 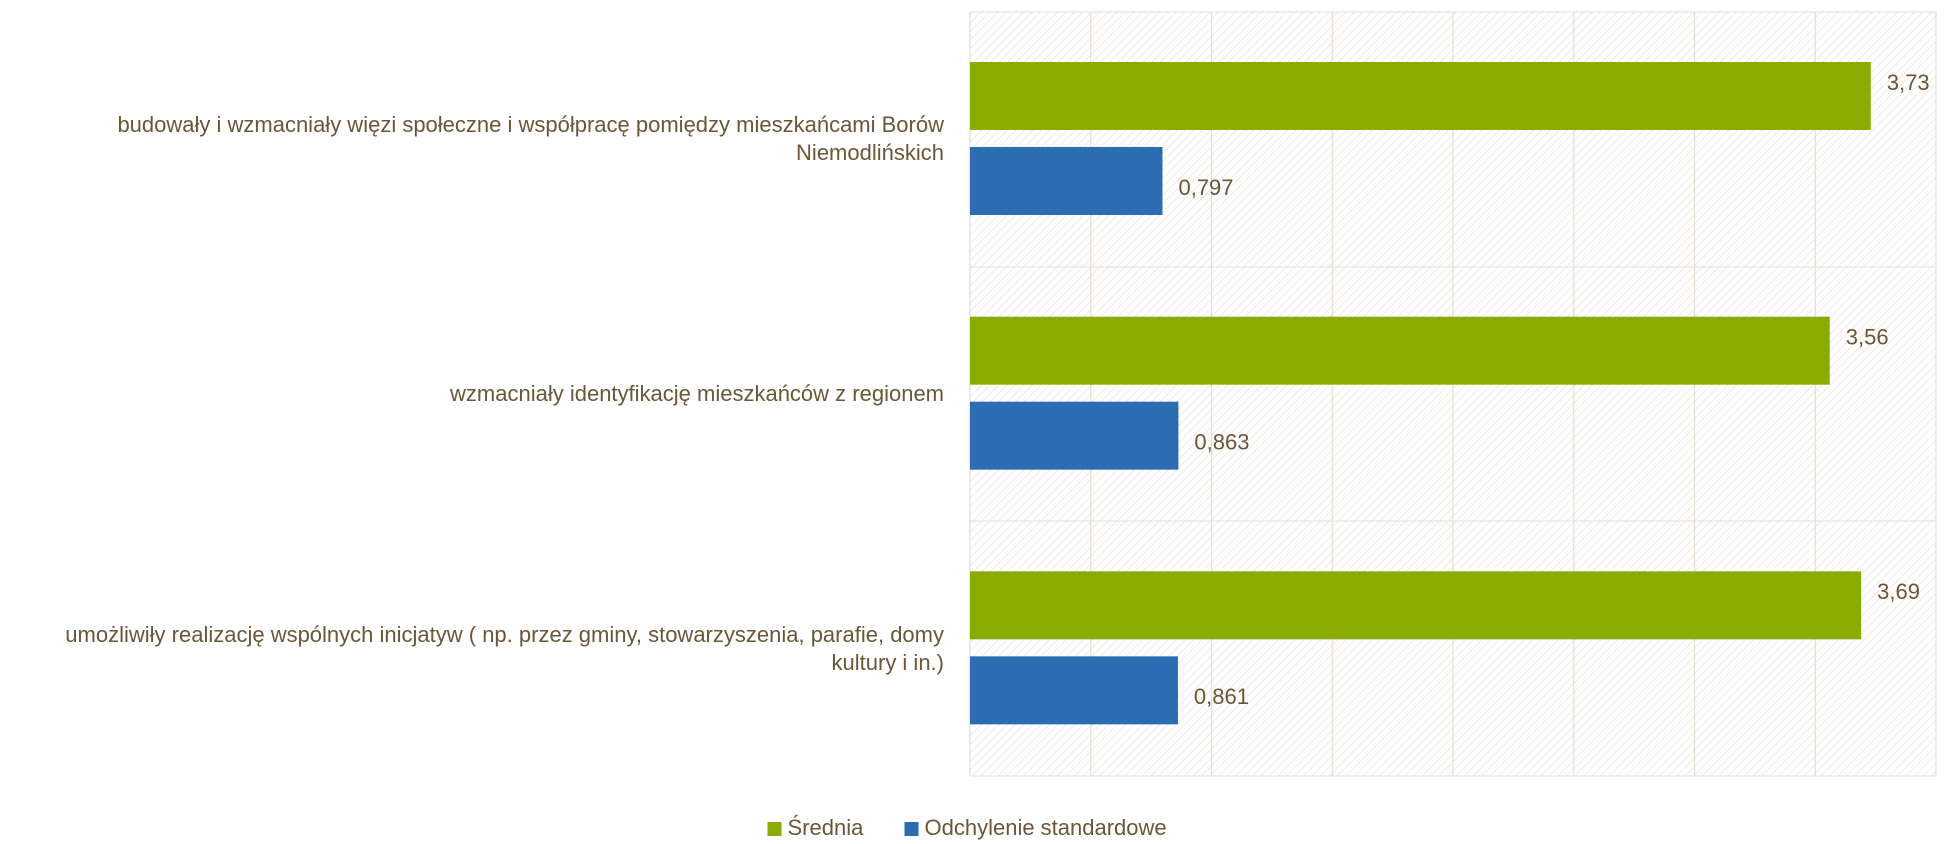 What do you see at coordinates (1221, 696) in the screenshot?
I see `data-label: 0,861` at bounding box center [1221, 696].